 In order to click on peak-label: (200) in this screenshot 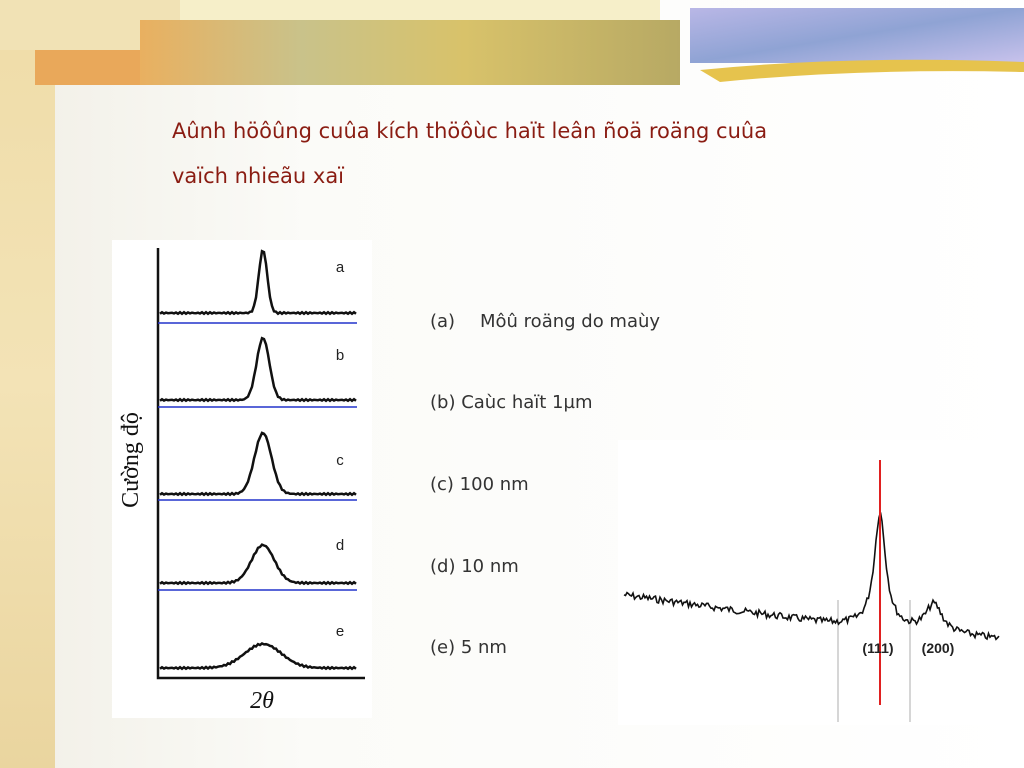, I will do `click(938, 648)`.